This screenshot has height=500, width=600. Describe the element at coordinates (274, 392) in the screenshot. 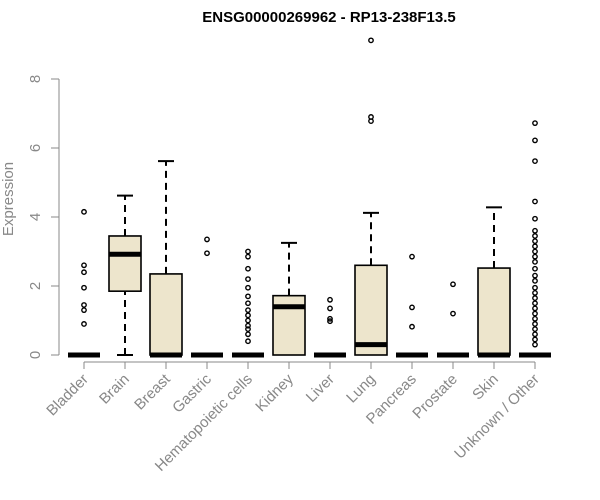

I see `x-tick-label: Kidney` at that location.